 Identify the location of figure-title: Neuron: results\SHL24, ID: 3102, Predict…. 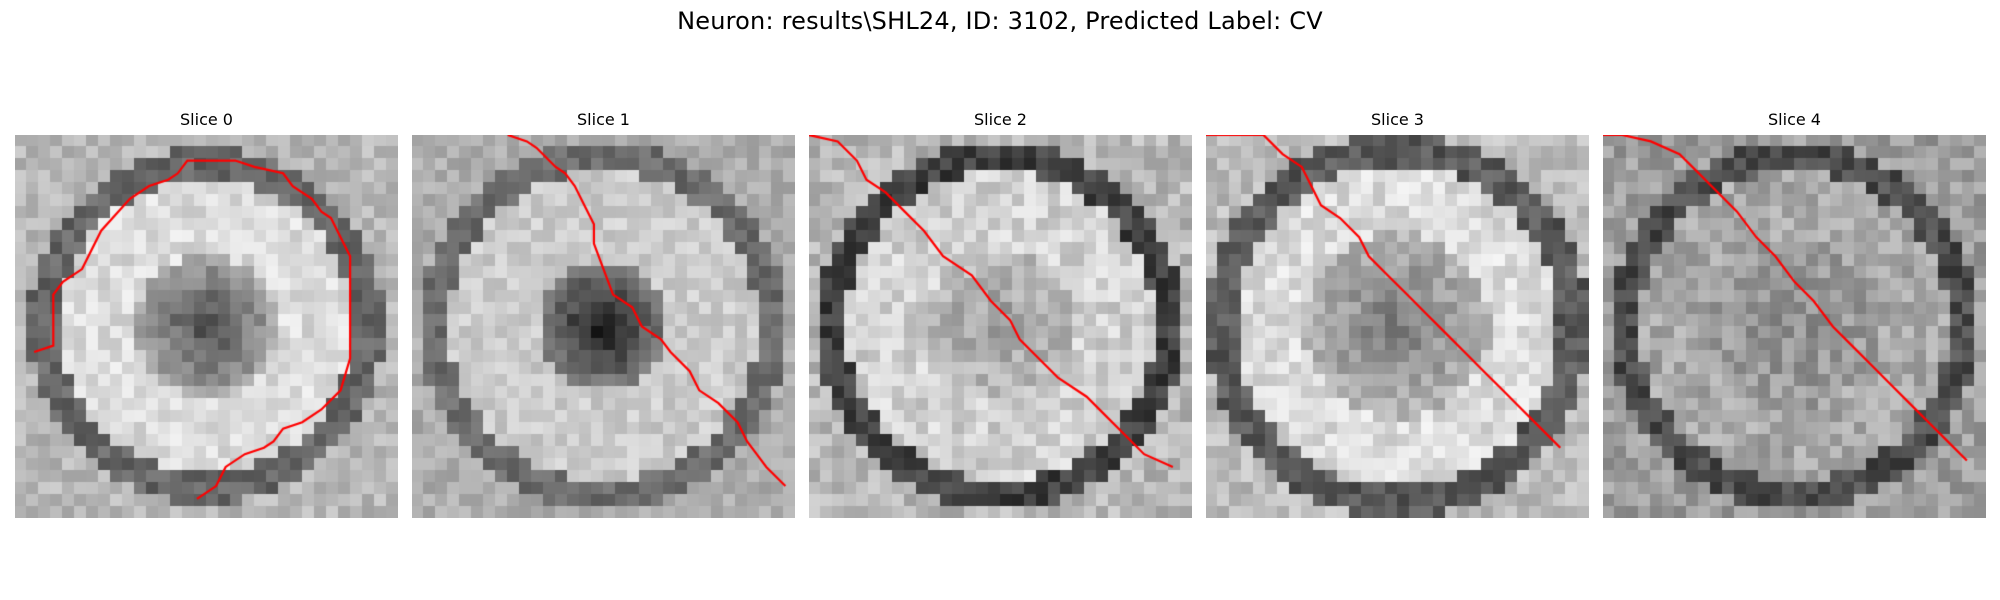
(1000, 21).